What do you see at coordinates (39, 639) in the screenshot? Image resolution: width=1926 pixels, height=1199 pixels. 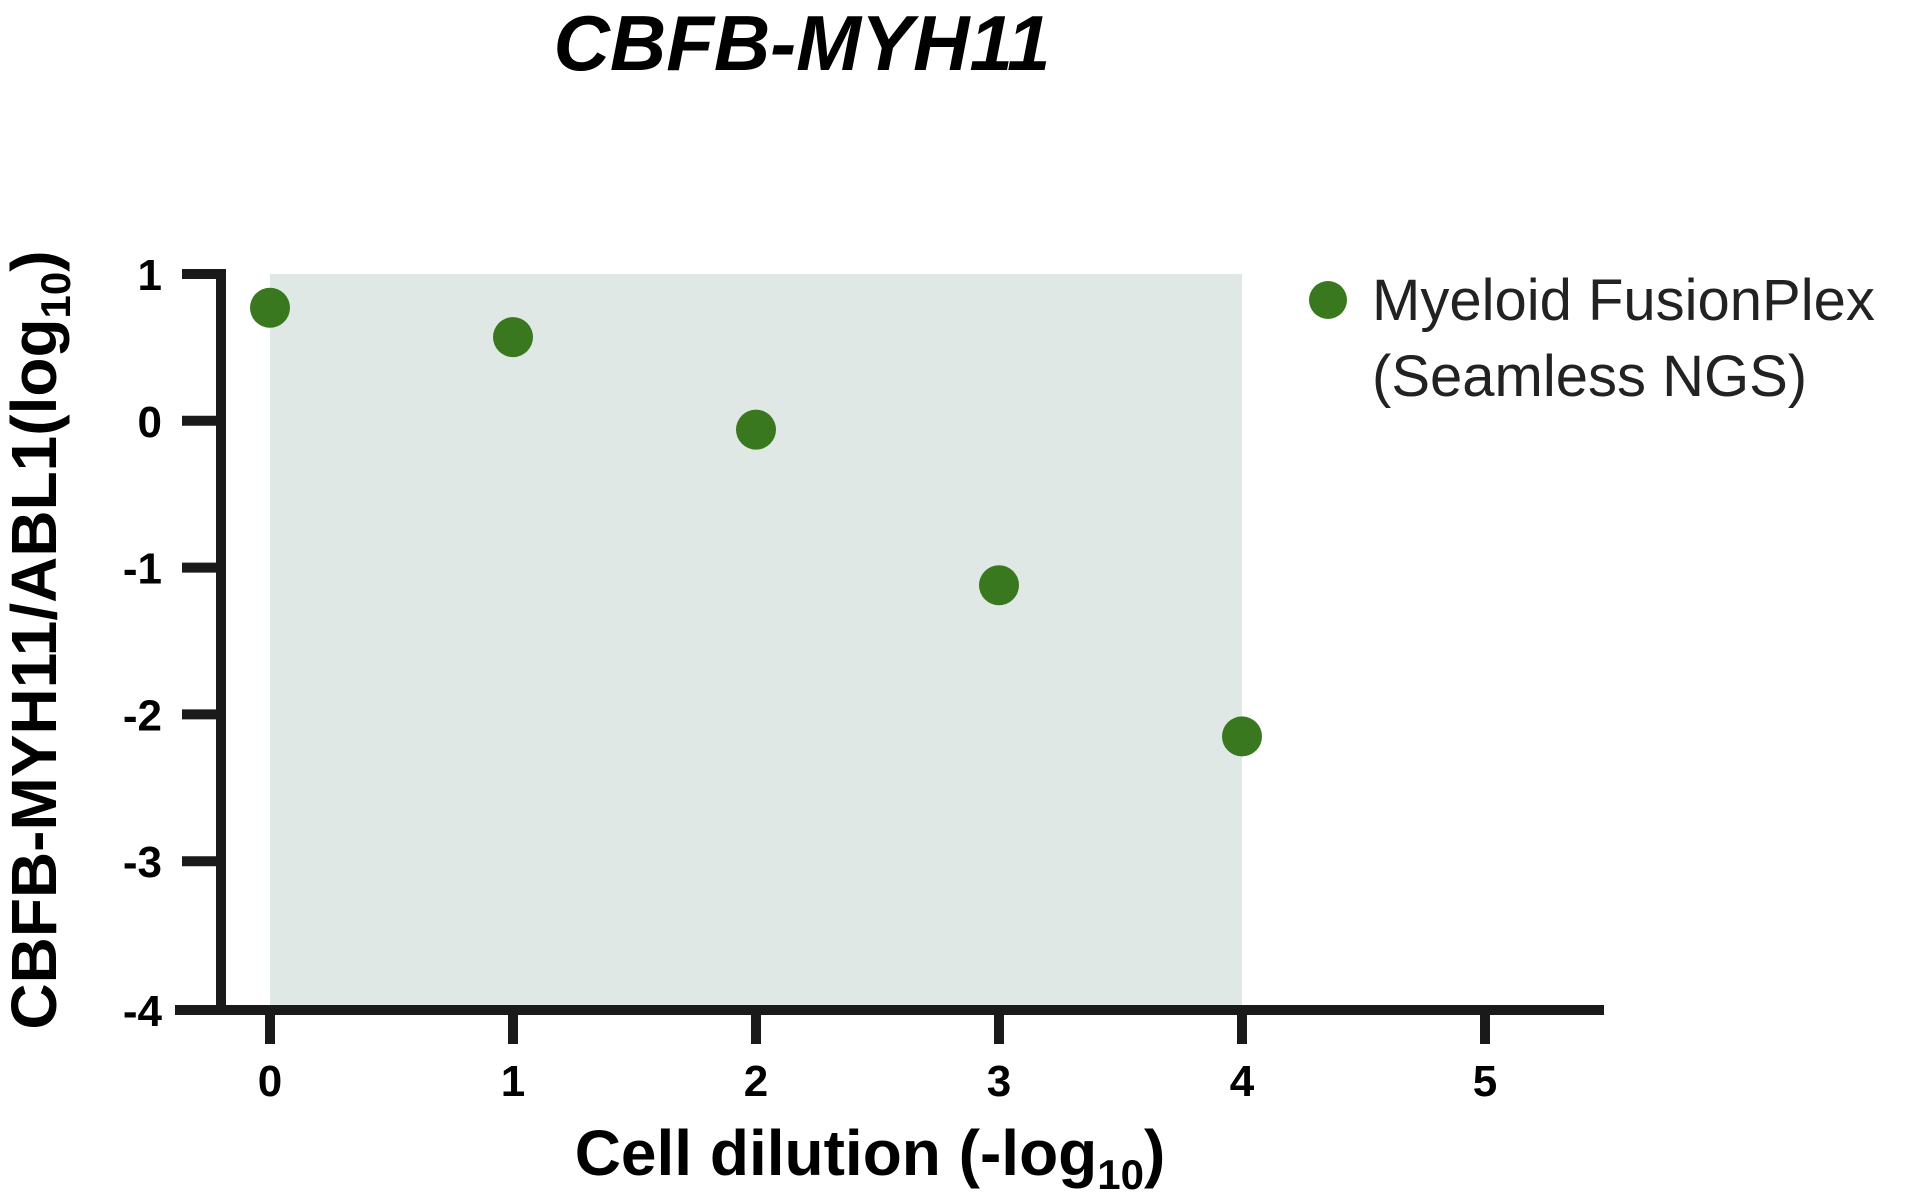 I see `y-axis-label: CBFB-MYH11/ABL1(log10)` at bounding box center [39, 639].